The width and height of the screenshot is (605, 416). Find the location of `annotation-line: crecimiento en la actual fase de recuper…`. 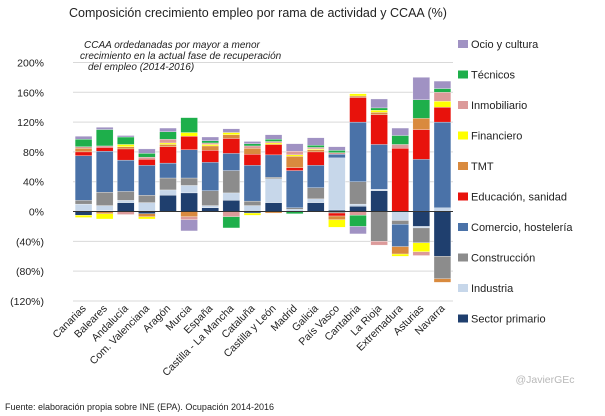

annotation-line: crecimiento en la actual fase de recuper… is located at coordinates (181, 56).